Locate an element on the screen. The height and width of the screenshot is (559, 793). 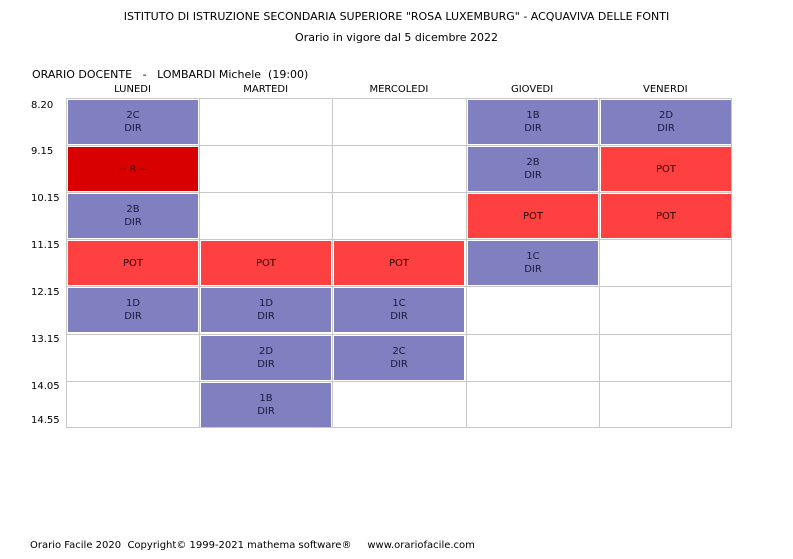
time-label: 13.15 is located at coordinates (45, 339).